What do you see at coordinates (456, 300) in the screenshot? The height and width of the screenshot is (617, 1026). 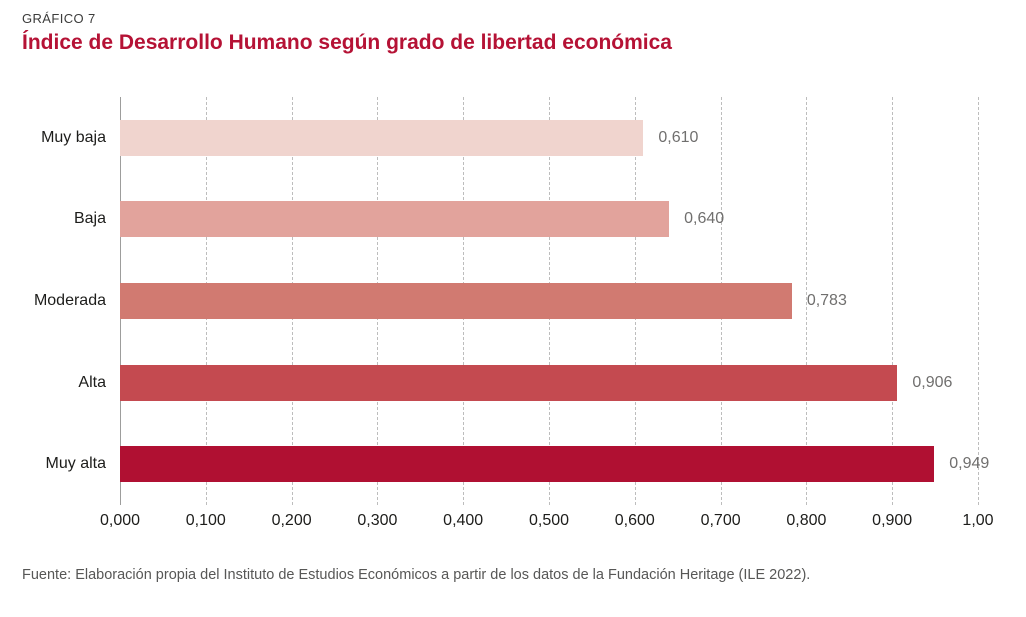 I see `bar-moderada` at bounding box center [456, 300].